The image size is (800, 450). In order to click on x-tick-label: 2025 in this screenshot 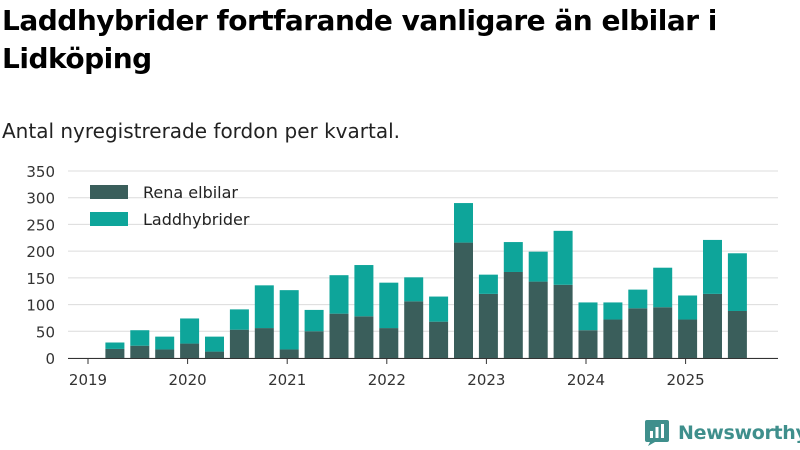, I will do `click(686, 380)`.